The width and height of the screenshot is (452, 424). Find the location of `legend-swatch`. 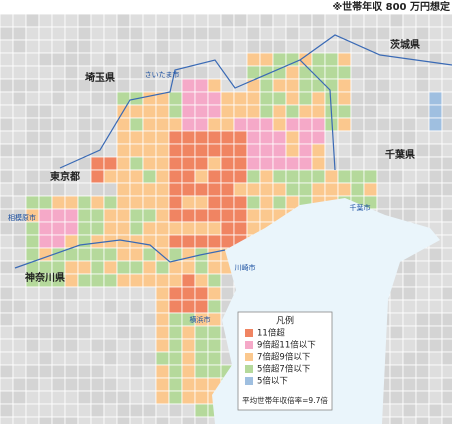

legend-swatch is located at coordinates (249, 357).